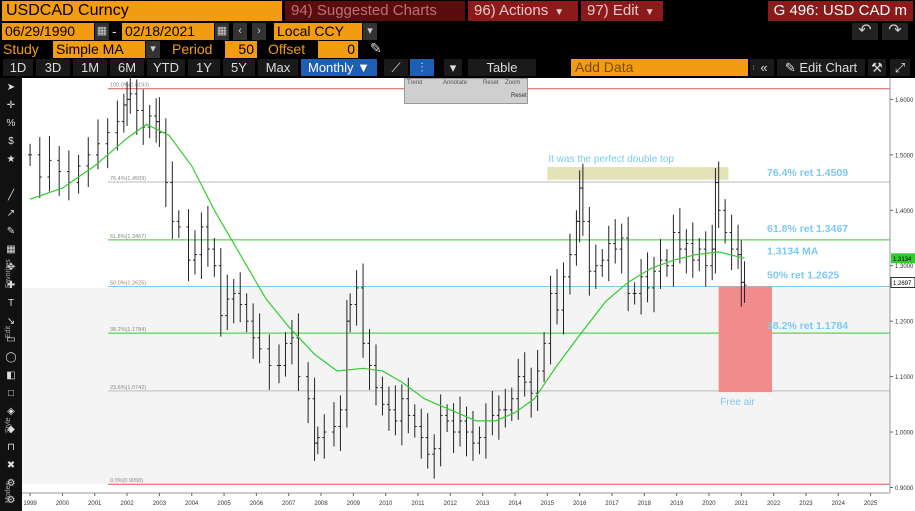 Image resolution: width=915 pixels, height=511 pixels. Describe the element at coordinates (11, 500) in the screenshot. I see `settings-icon: ⚙` at that location.